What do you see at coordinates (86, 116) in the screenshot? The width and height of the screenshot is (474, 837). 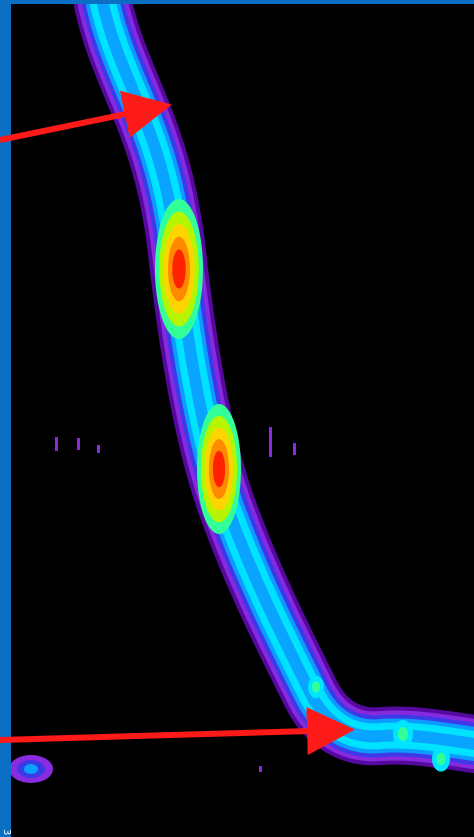 I see `upper-arrow` at bounding box center [86, 116].